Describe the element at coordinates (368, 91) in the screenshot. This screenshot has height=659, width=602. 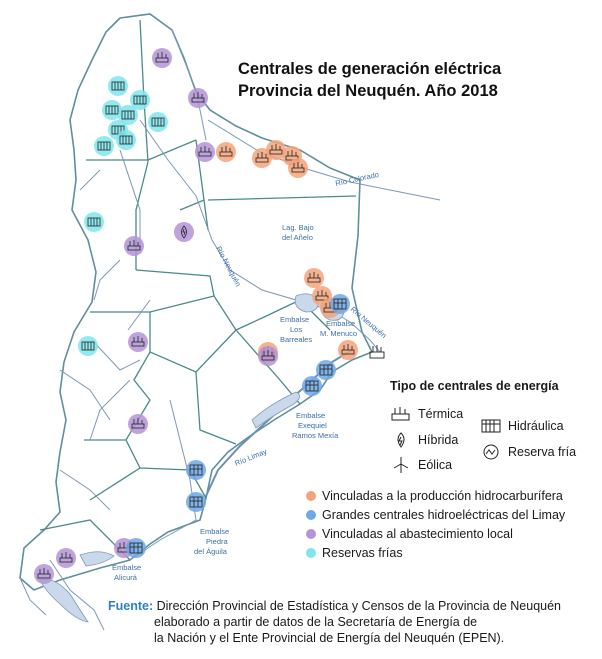
I see `title-line-2: Provincia del Neuquén. Año 2018` at that location.